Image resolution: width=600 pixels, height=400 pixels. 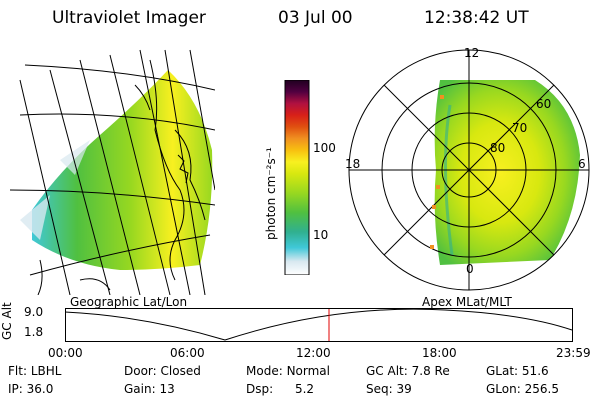 What do you see at coordinates (321, 235) in the screenshot?
I see `colorbar-tick-10: 10` at bounding box center [321, 235].